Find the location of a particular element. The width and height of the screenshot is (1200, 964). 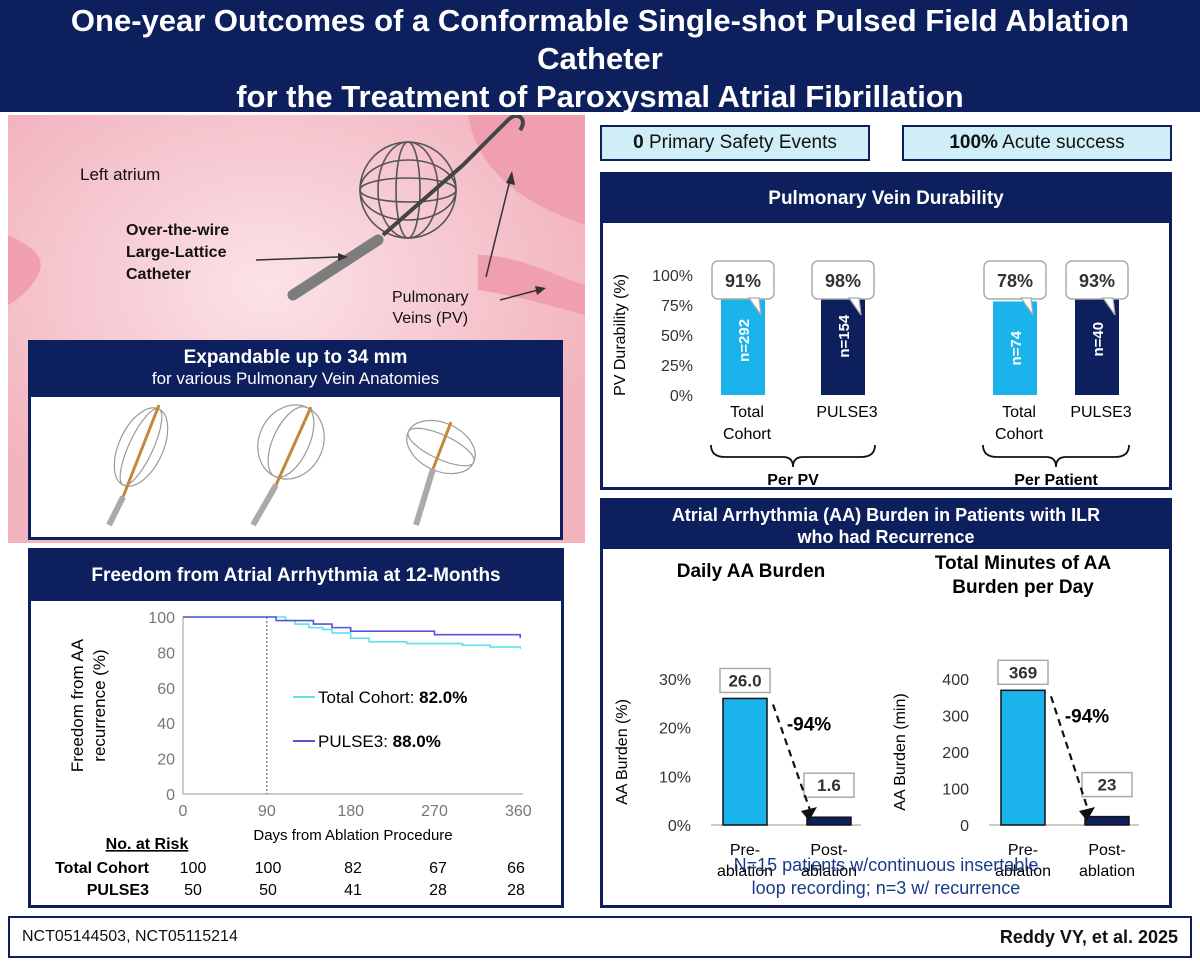

aa-value-label: 1.6 is located at coordinates (829, 785).